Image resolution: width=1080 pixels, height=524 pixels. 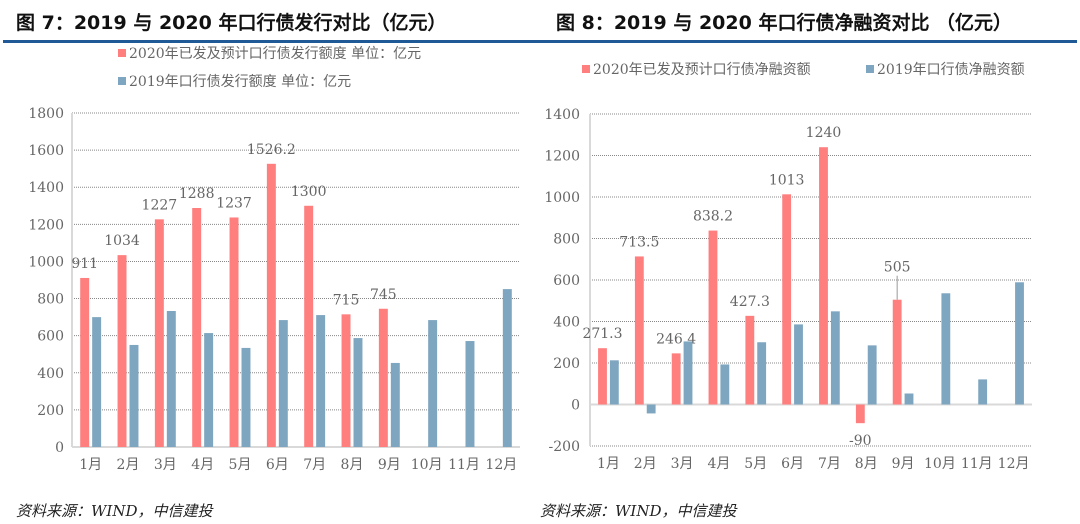 I want to click on y-tick-label: 1800, so click(x=46, y=114).